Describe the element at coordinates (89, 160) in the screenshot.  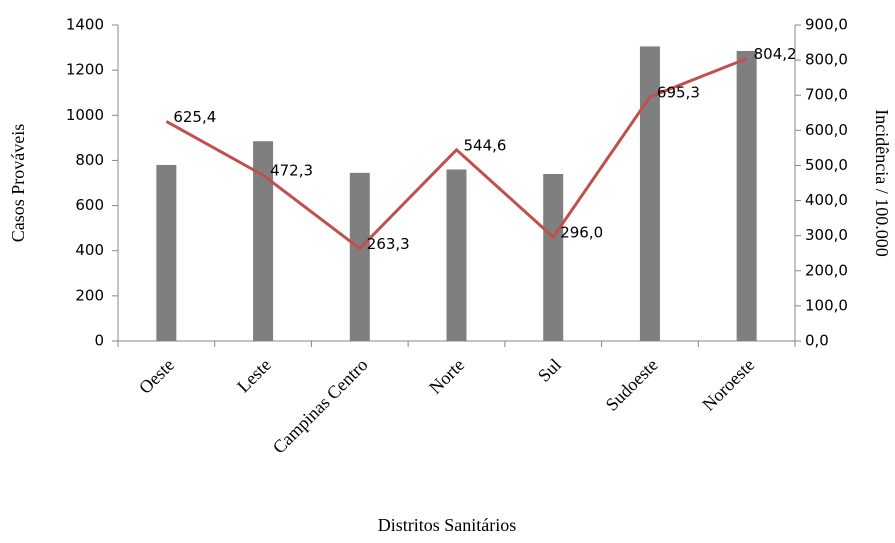
I see `y-tick-label: 800` at that location.